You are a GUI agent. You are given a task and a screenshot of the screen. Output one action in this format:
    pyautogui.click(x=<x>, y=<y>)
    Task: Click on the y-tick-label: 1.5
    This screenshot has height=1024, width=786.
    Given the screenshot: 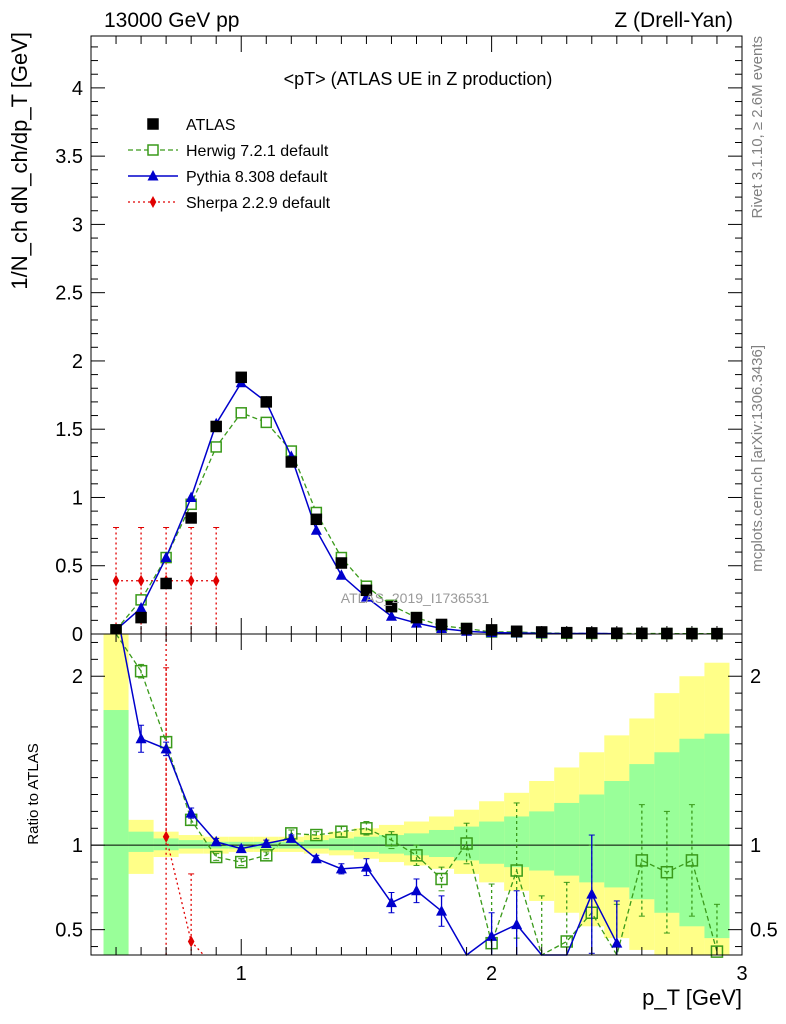 What is the action you would take?
    pyautogui.click(x=69, y=430)
    